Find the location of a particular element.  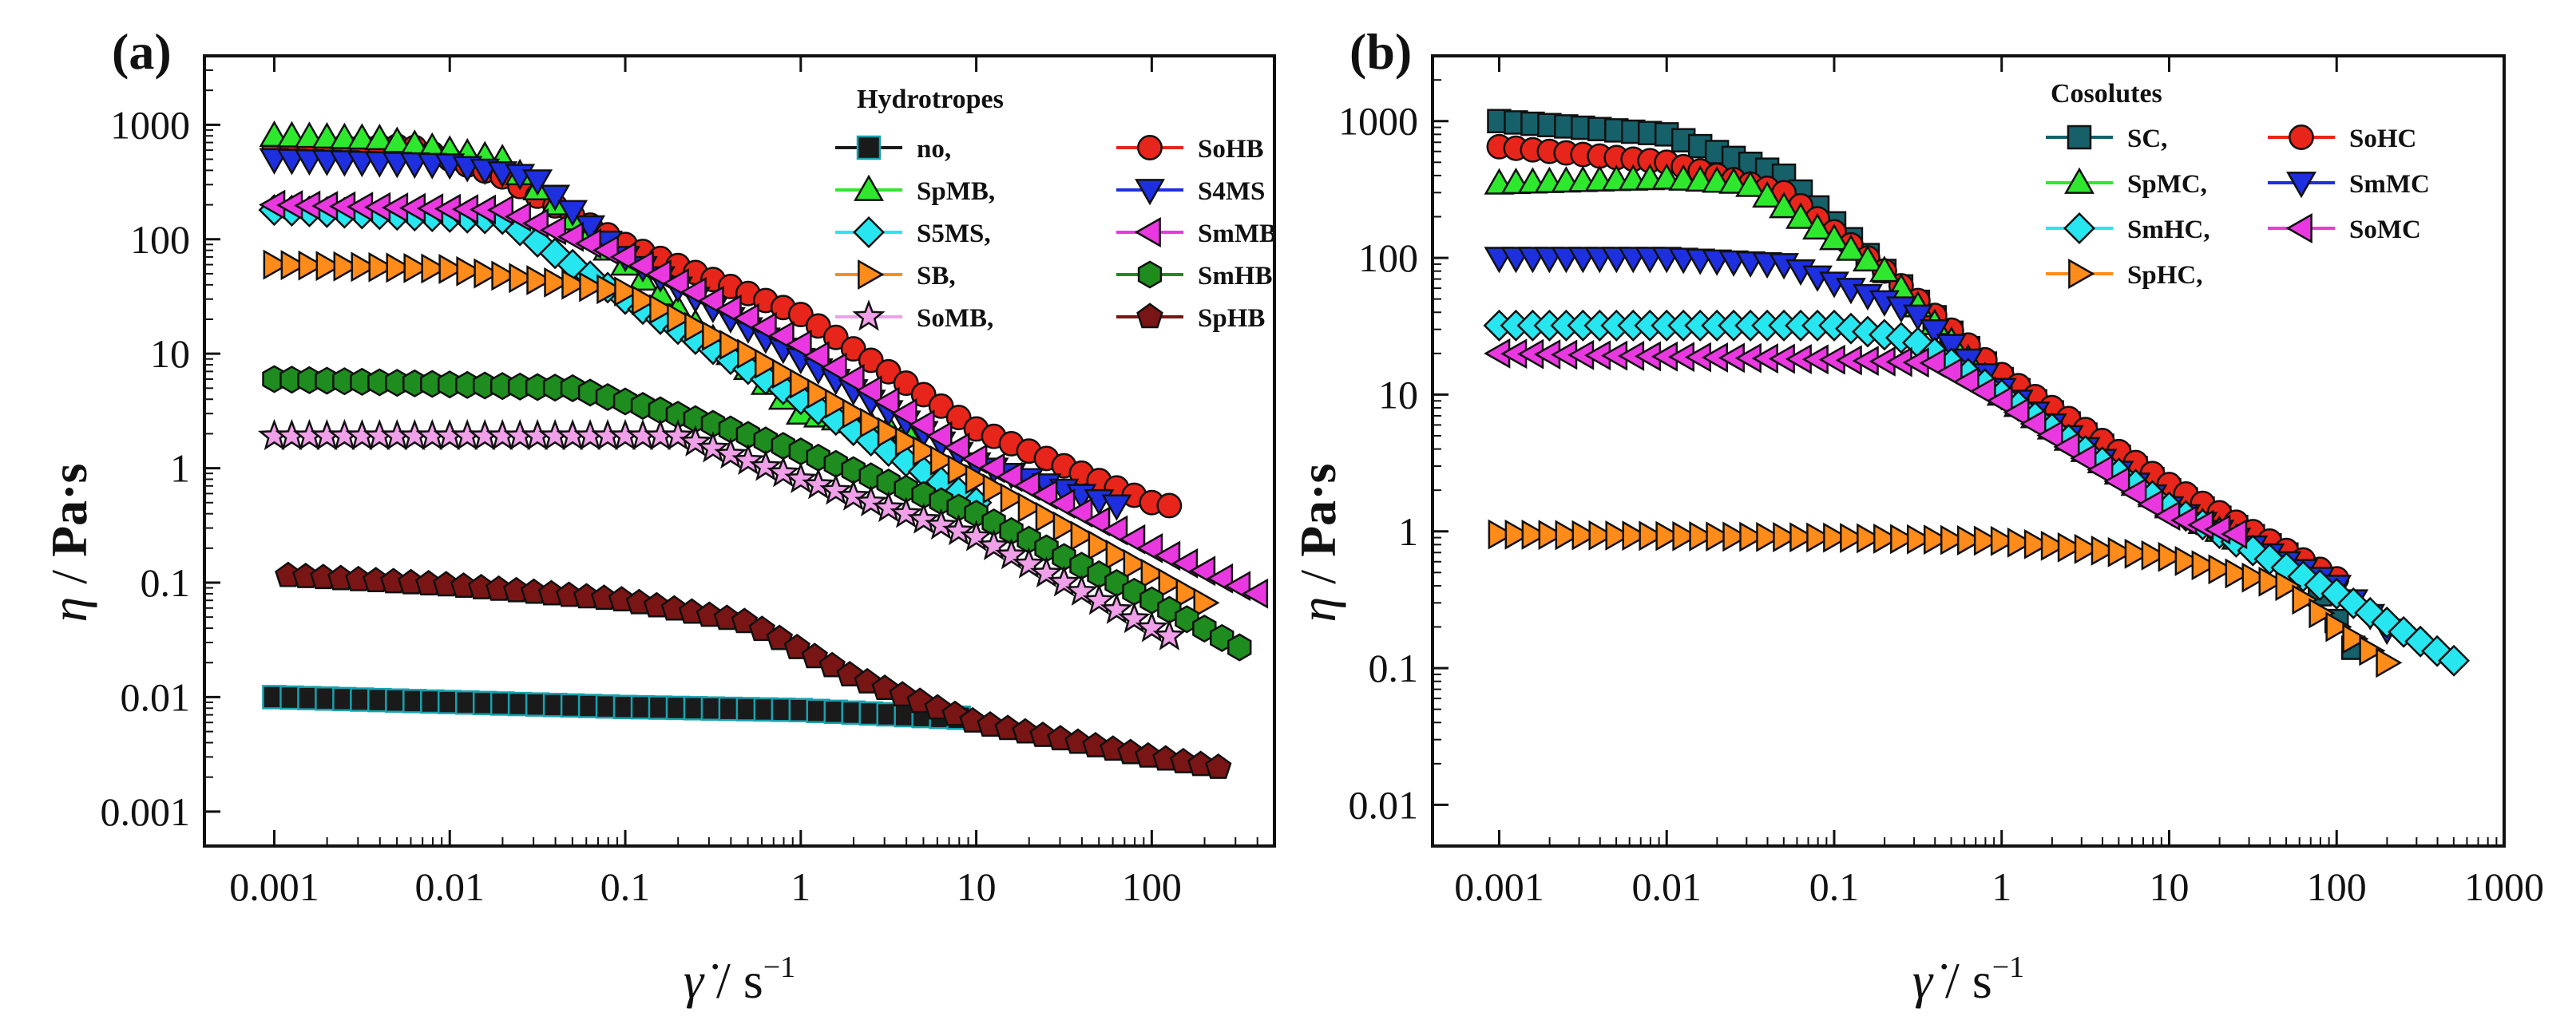

x-axis-exp-a: −1 is located at coordinates (779, 967).